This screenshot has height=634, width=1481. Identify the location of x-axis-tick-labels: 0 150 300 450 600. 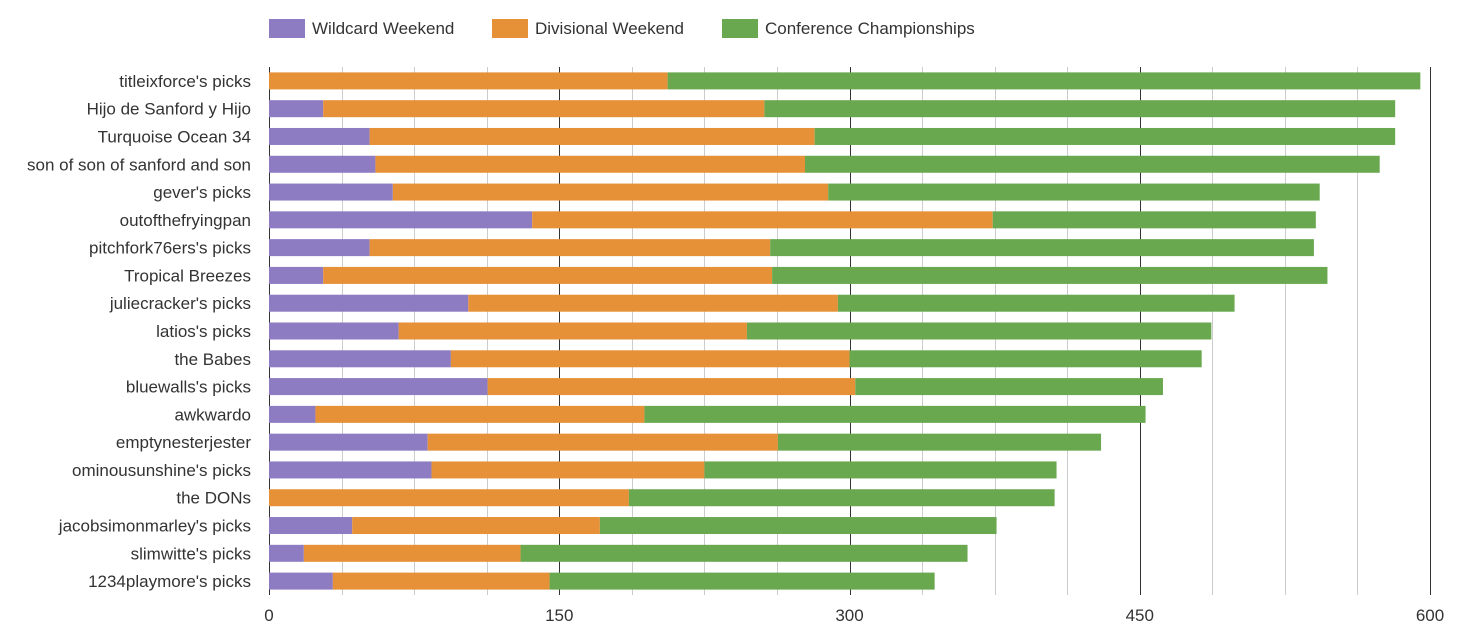
(854, 615).